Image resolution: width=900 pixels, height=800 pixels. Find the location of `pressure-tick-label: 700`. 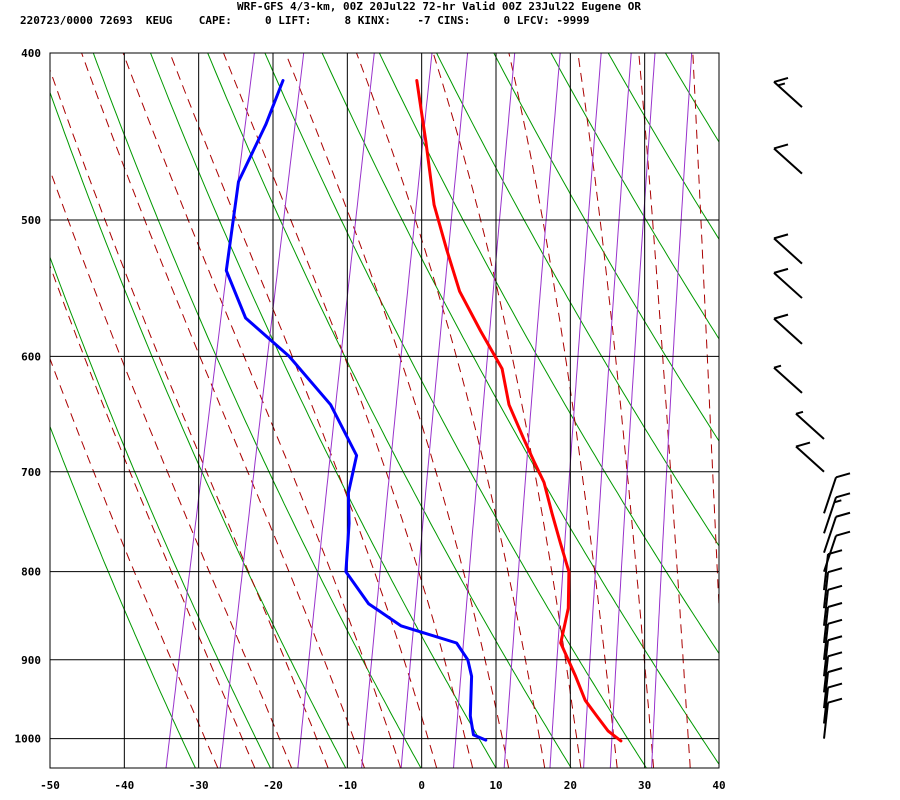

pressure-tick-label: 700 is located at coordinates (31, 472).